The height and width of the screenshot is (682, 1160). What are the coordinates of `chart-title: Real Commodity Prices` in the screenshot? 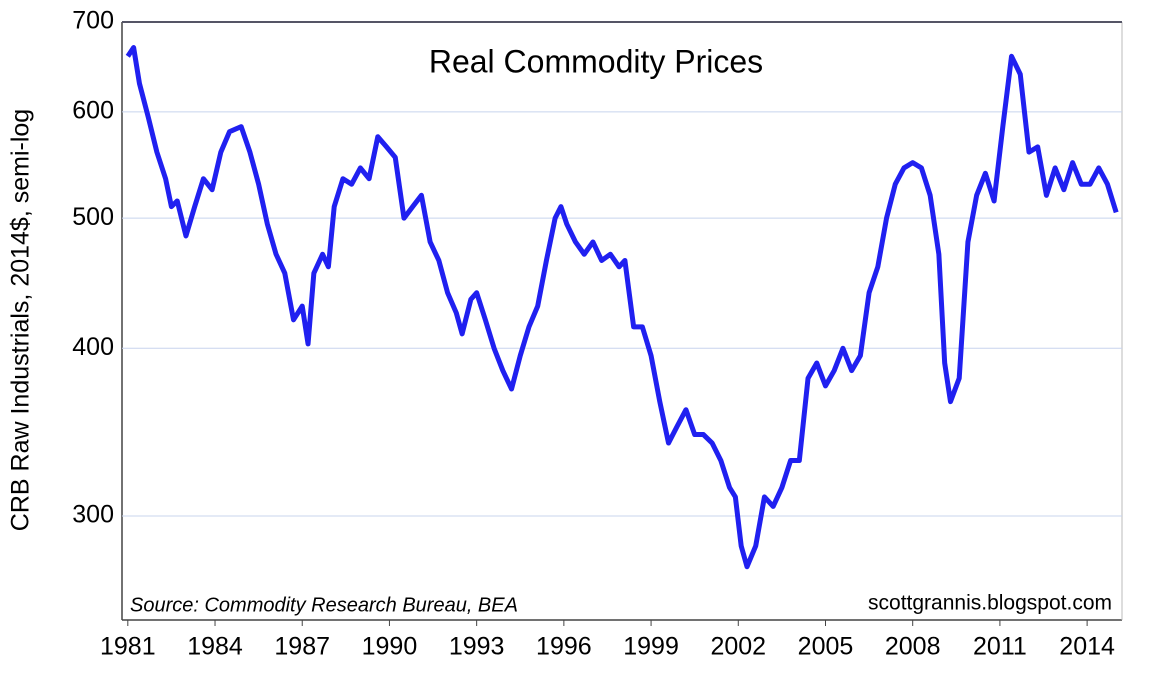 It's located at (596, 61).